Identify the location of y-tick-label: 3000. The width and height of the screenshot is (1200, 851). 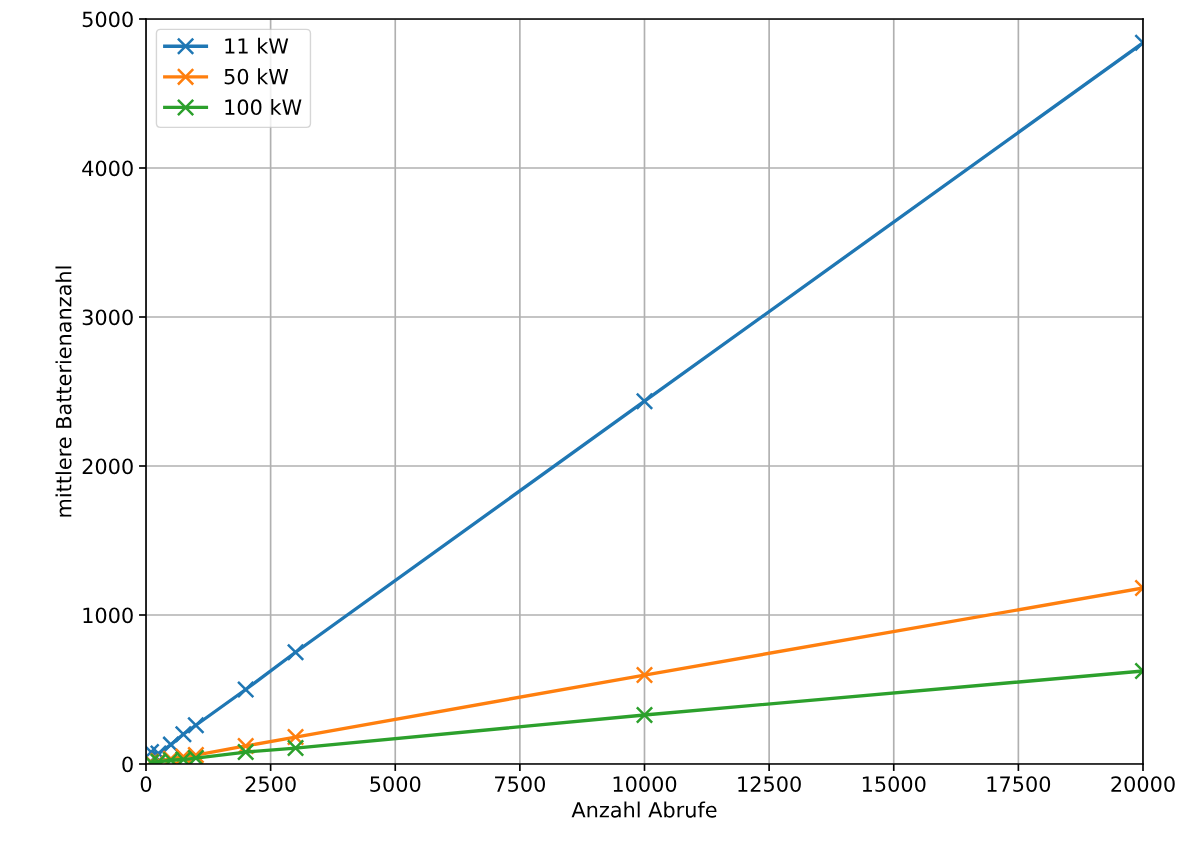
(107, 317).